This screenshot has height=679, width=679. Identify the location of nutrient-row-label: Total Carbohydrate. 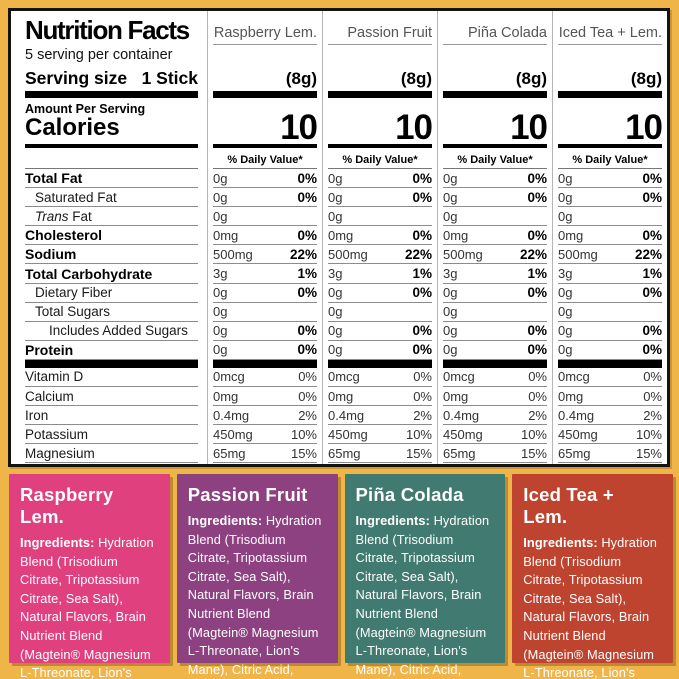
(111, 274).